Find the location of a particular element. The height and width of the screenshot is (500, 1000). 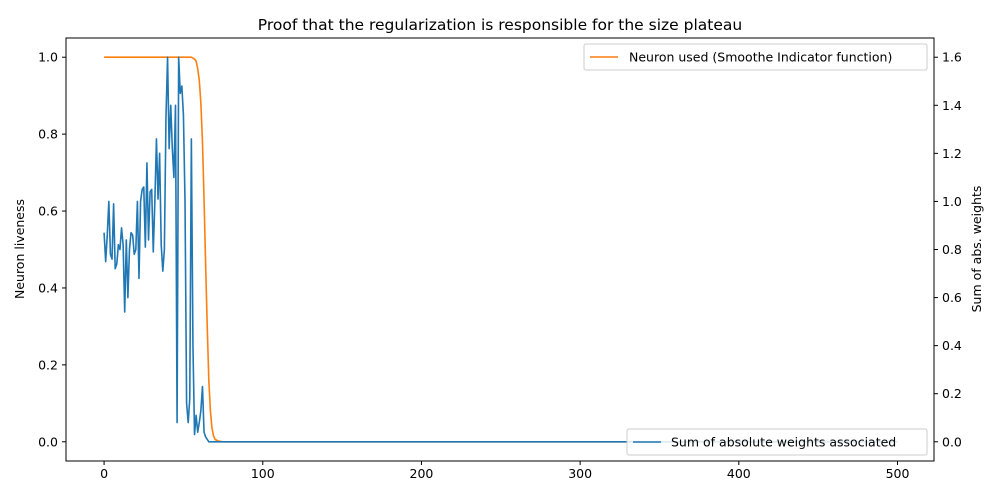

y-tick-label-right: 1.2 is located at coordinates (952, 153).